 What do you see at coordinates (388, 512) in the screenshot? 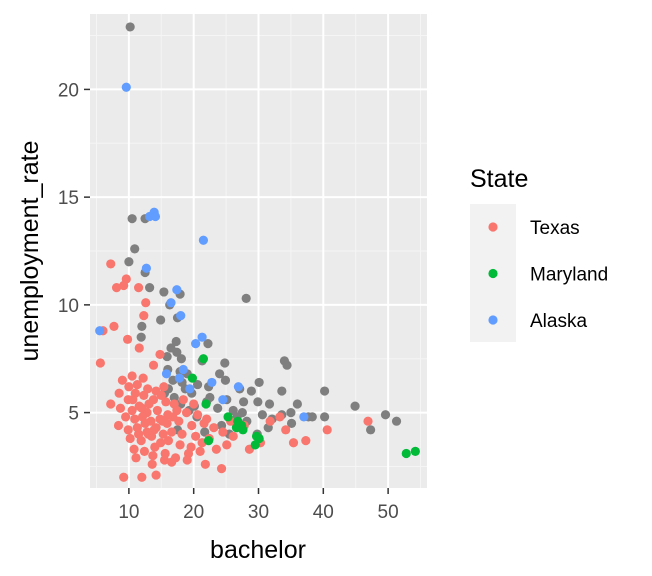
I see `x-tick-label: 50` at bounding box center [388, 512].